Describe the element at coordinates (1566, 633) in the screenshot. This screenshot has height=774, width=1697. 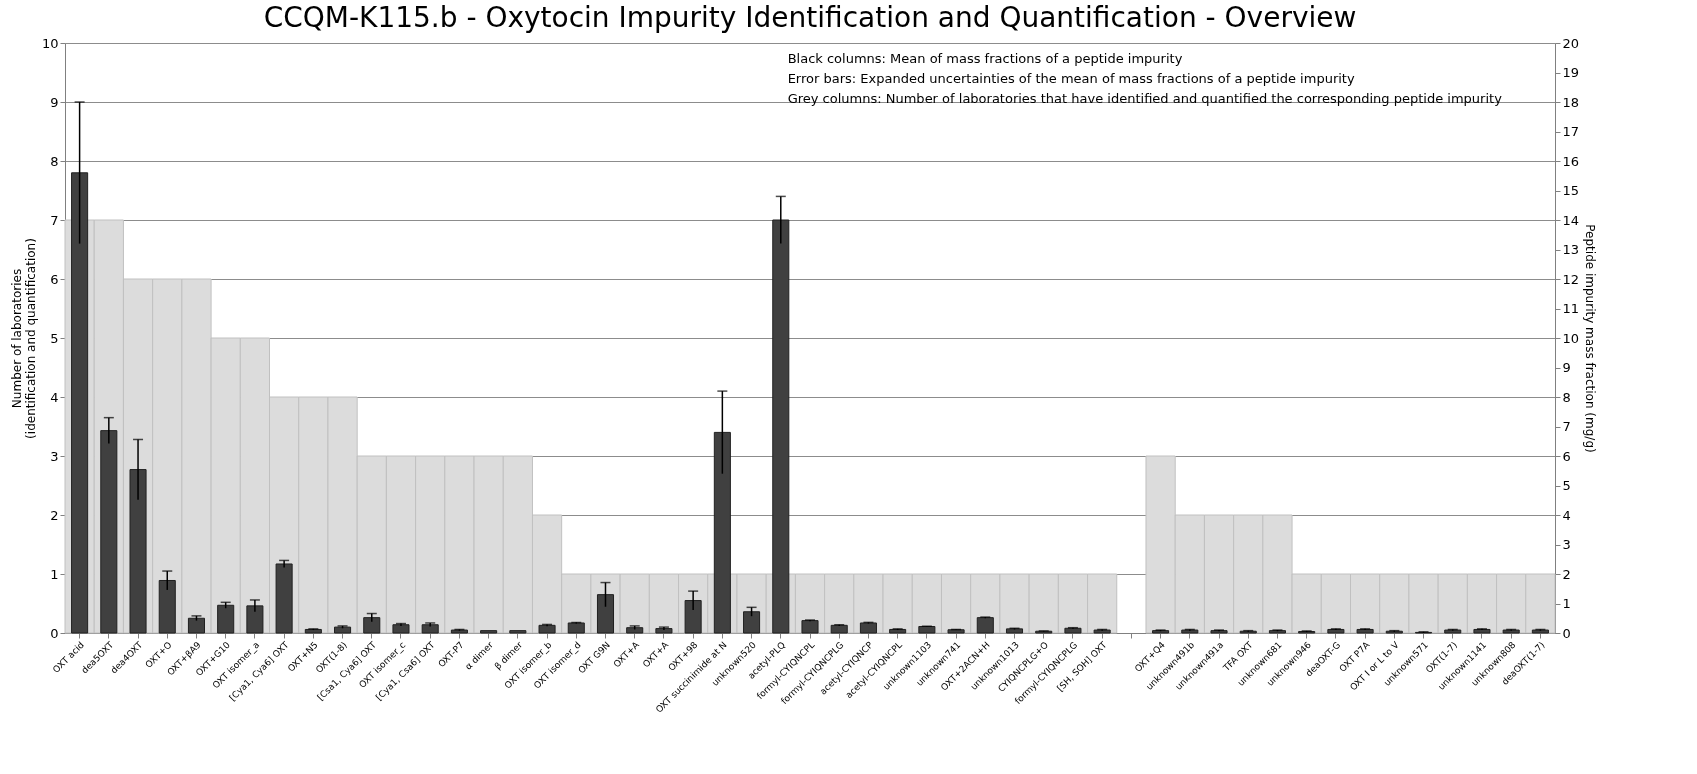
I see `y2-tick-label: 0` at that location.